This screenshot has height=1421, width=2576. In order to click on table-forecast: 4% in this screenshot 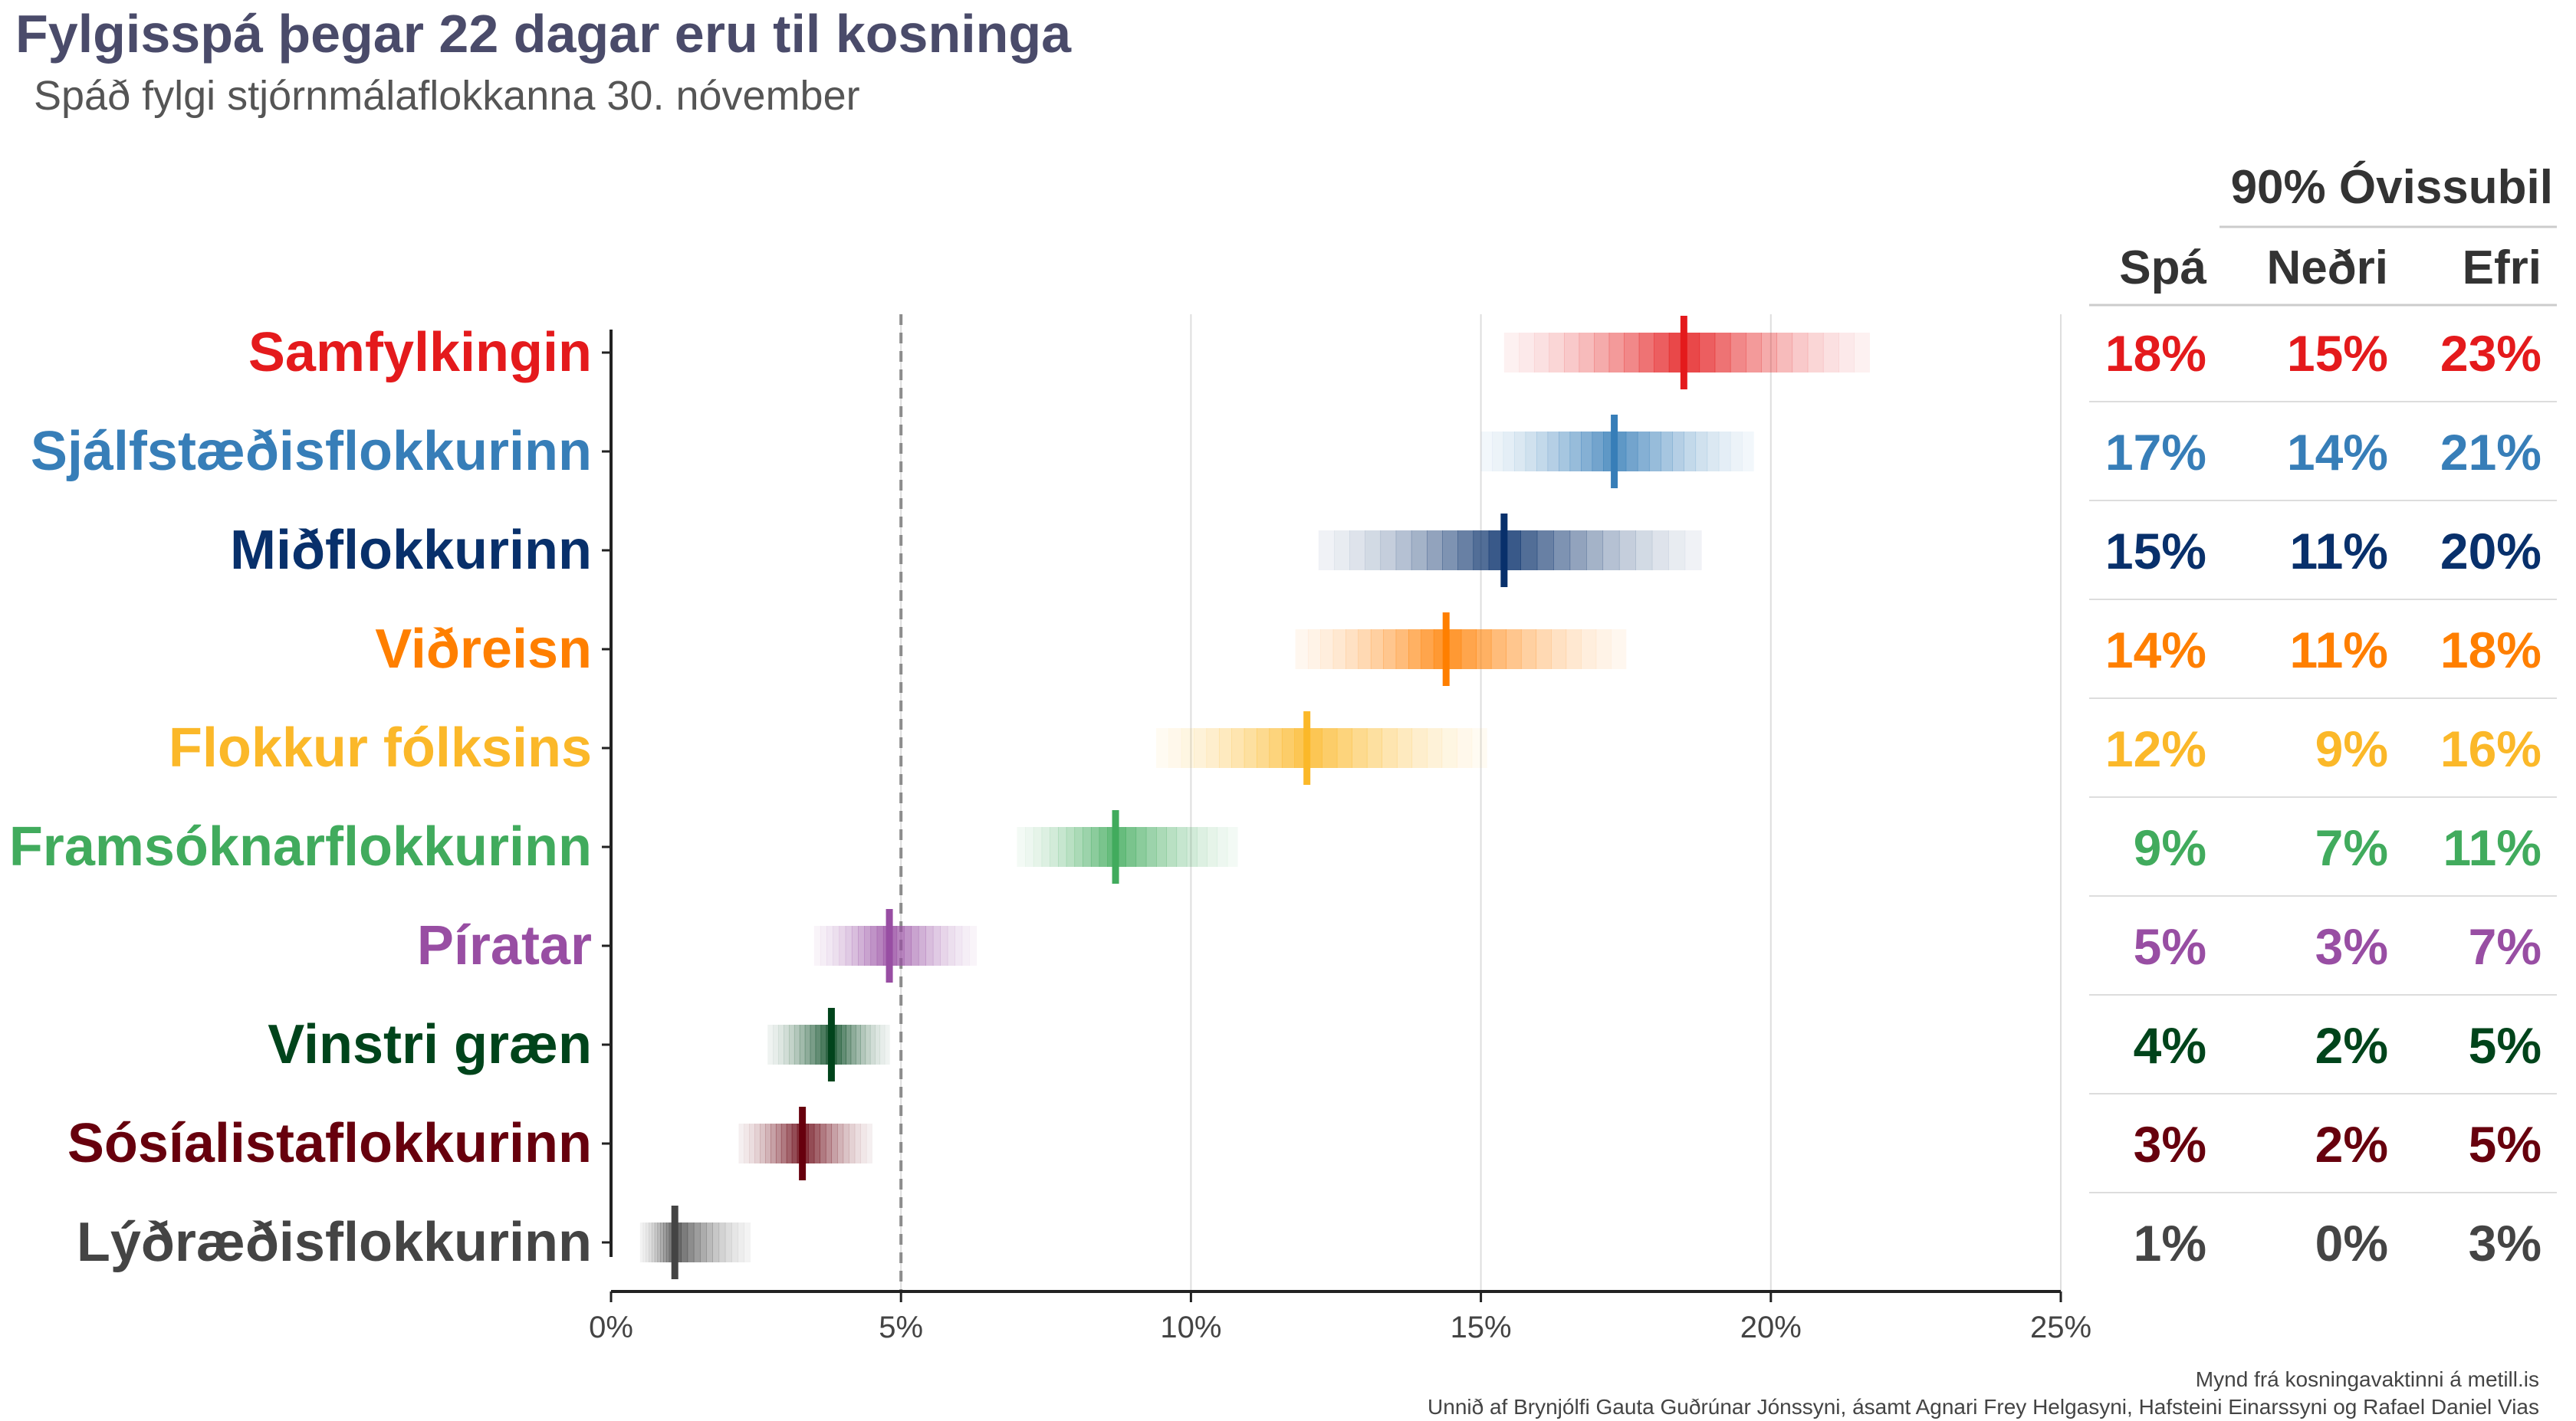, I will do `click(2170, 1045)`.